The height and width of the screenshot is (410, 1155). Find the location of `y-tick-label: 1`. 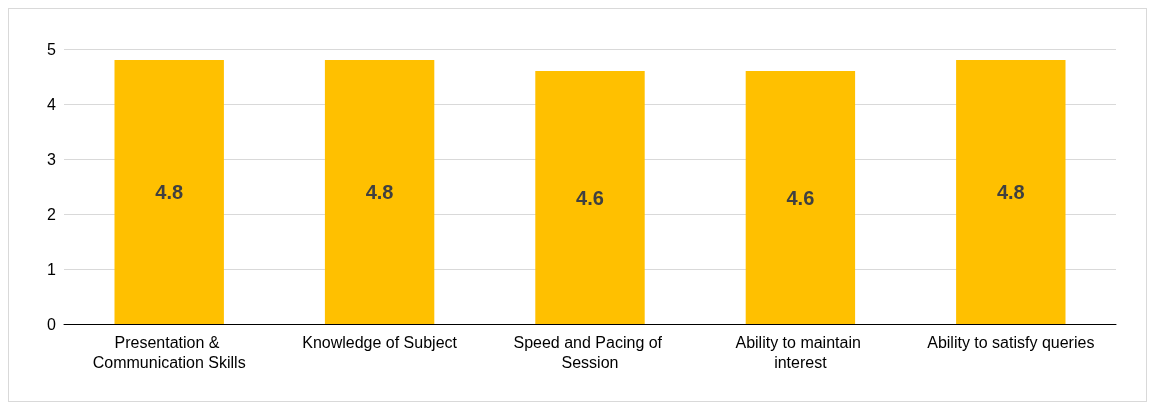

y-tick-label: 1 is located at coordinates (52, 269).